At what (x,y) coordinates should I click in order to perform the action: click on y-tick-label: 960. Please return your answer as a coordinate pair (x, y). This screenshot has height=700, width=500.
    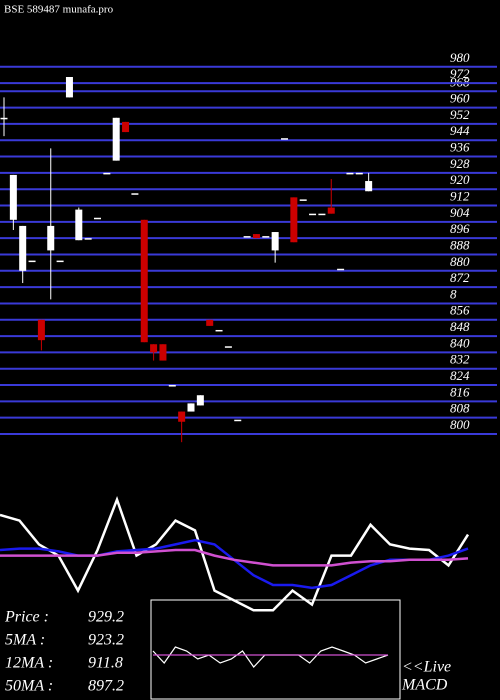
    Looking at the image, I should click on (460, 98).